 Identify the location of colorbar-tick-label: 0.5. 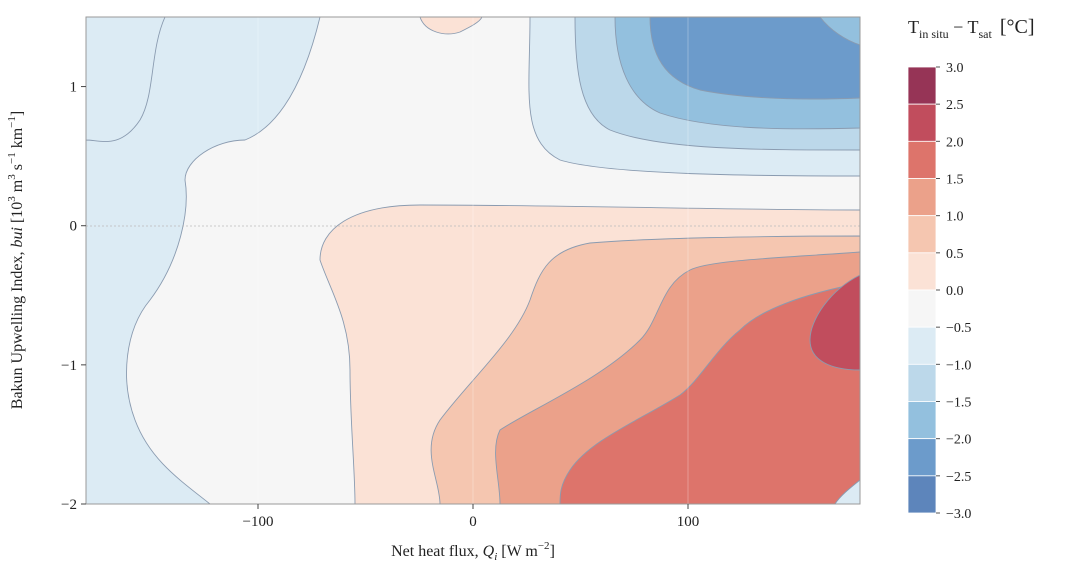
(955, 254).